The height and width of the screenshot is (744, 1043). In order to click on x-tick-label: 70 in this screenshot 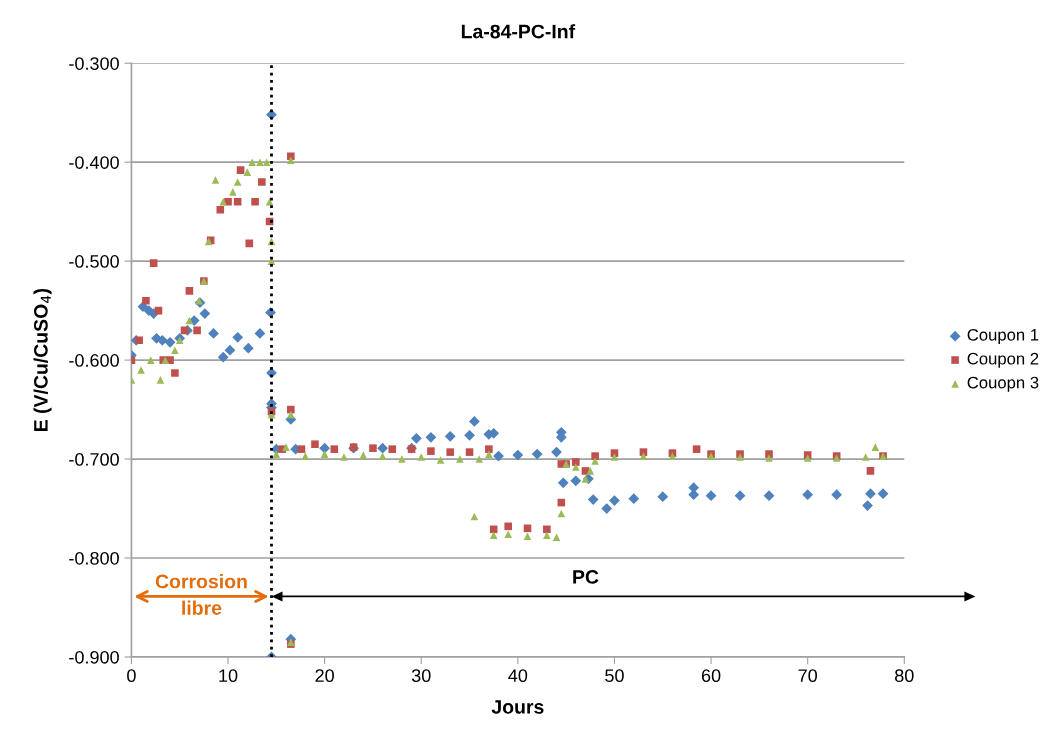, I will do `click(808, 676)`.